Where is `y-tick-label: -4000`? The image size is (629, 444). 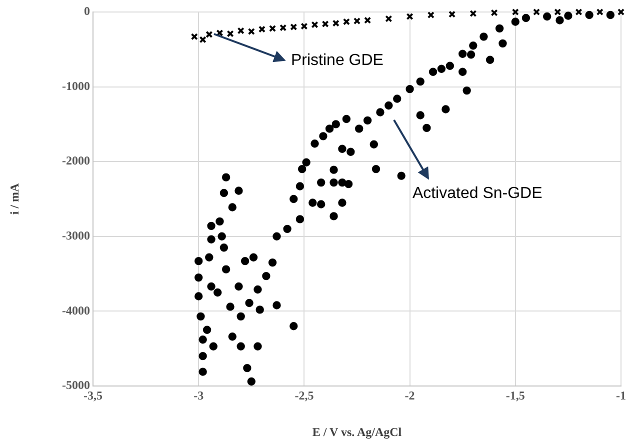 y-tick-label: -4000 is located at coordinates (76, 310).